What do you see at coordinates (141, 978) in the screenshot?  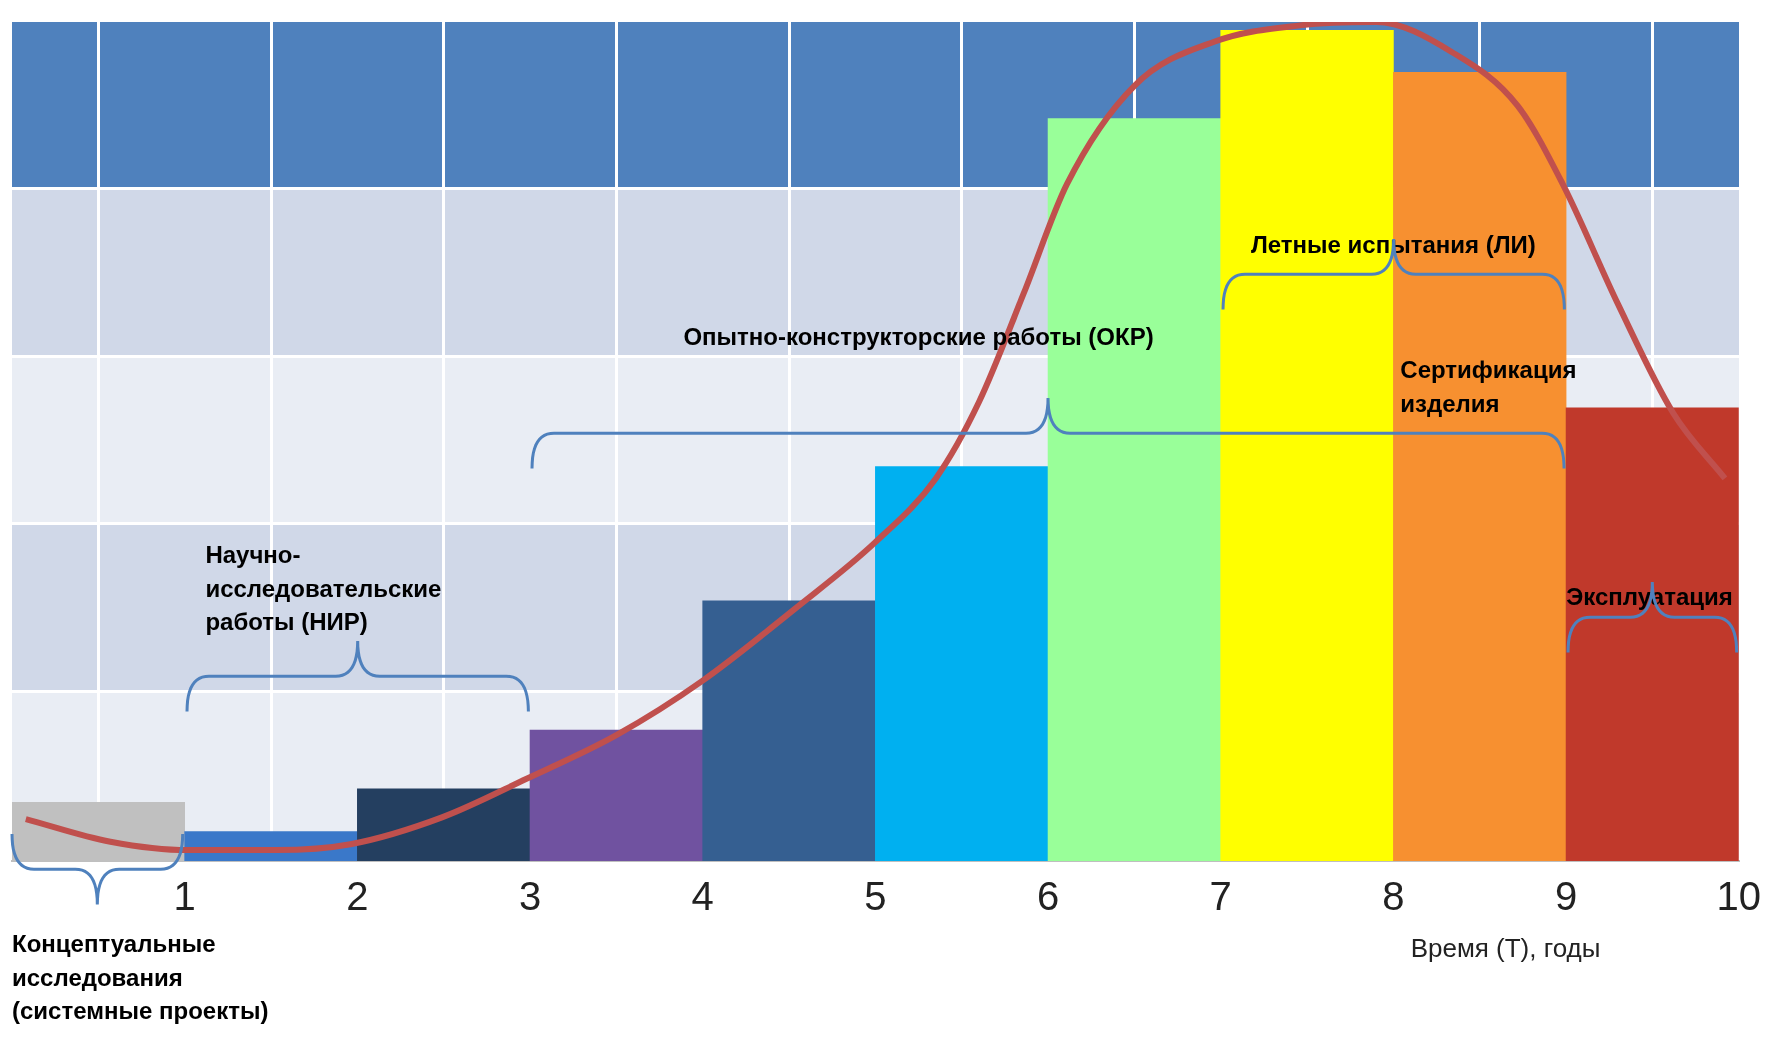 I see `text: Концептуальные исследования (системные проекты)` at bounding box center [141, 978].